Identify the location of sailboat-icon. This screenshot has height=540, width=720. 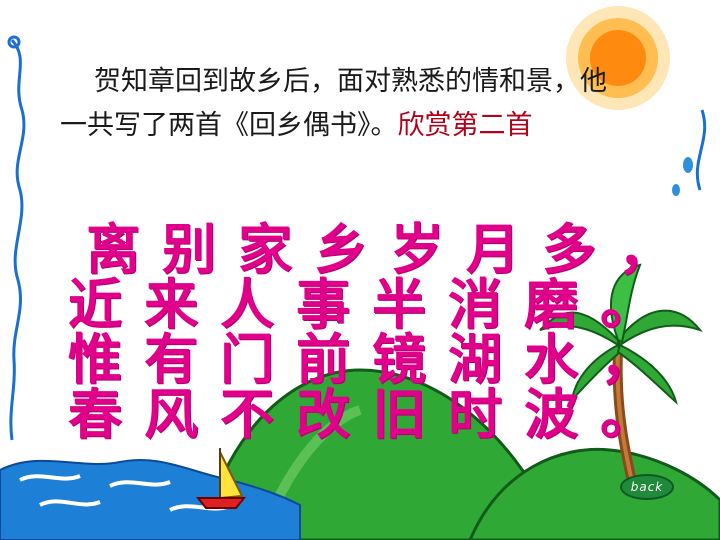
(221, 478).